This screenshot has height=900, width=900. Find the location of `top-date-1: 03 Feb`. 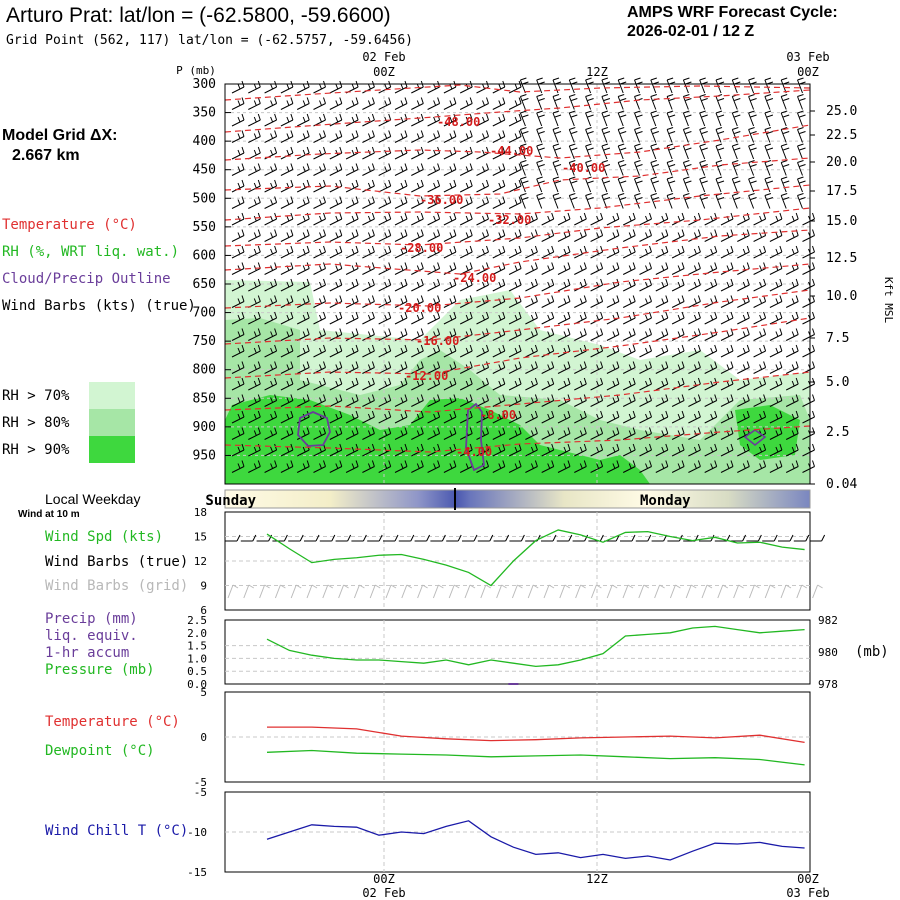

top-date-1: 03 Feb is located at coordinates (807, 57).